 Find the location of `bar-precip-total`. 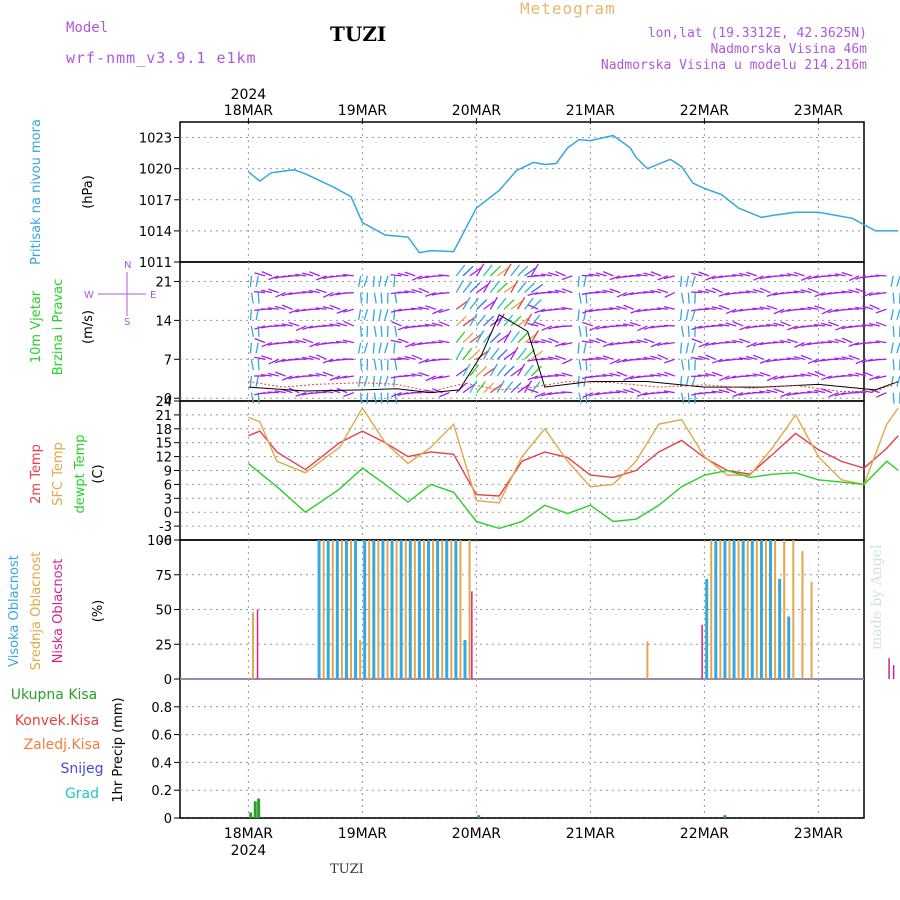

bar-precip-total is located at coordinates (479, 816).